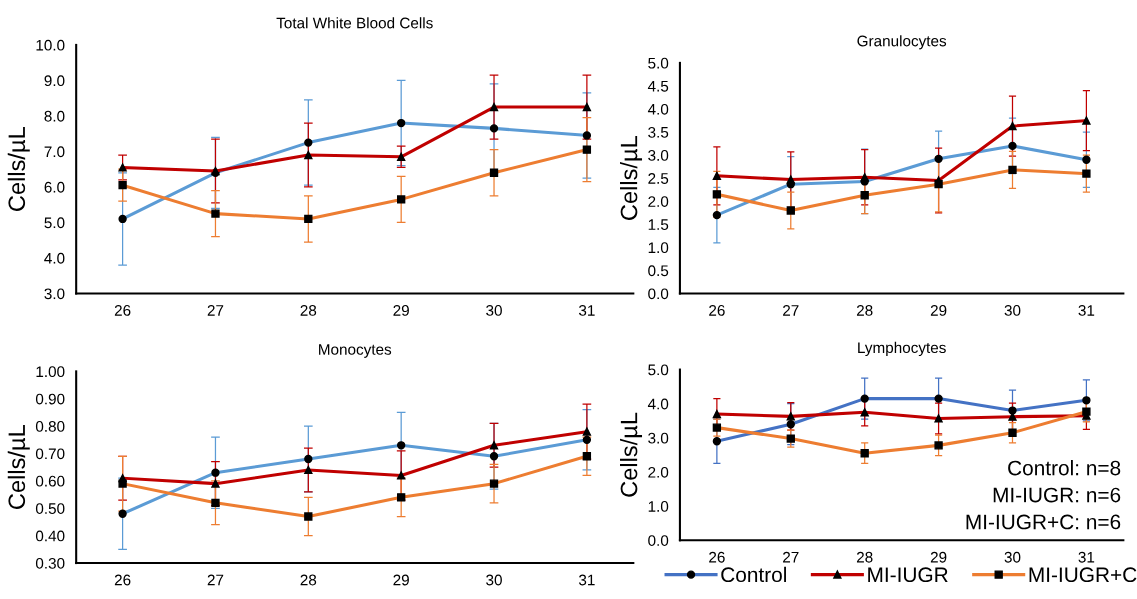  Describe the element at coordinates (355, 351) in the screenshot. I see `chart-title: Monocytes` at that location.